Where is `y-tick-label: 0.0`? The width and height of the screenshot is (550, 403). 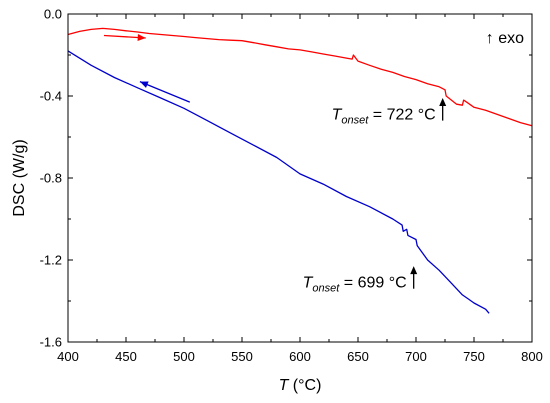
y-tick-label: 0.0 is located at coordinates (53, 14).